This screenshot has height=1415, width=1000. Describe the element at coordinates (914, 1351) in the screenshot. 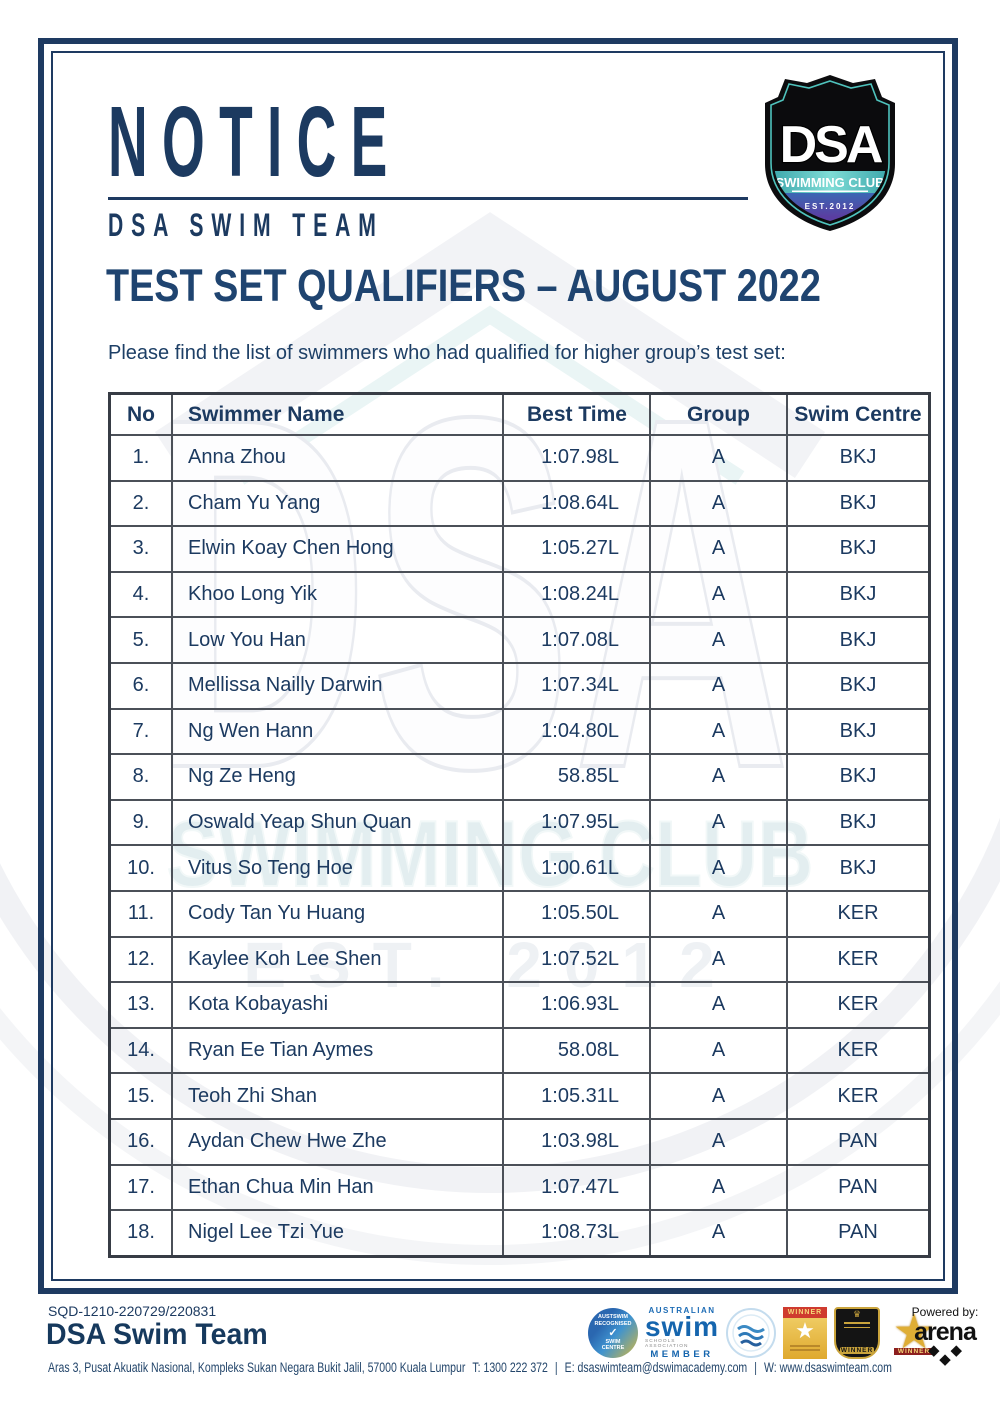

I see `star-winner-label: WINNER` at that location.